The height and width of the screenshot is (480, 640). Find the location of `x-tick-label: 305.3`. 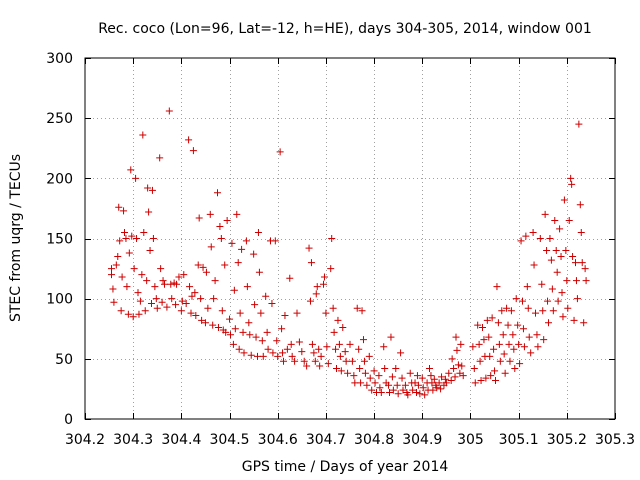

x-tick-label: 305.3 is located at coordinates (615, 440).